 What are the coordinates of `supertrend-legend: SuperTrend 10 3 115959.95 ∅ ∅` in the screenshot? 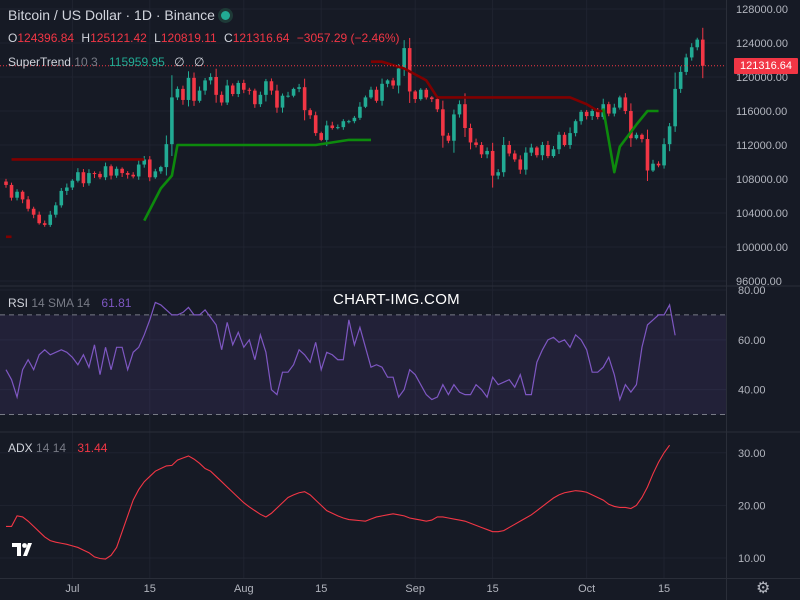 It's located at (106, 62).